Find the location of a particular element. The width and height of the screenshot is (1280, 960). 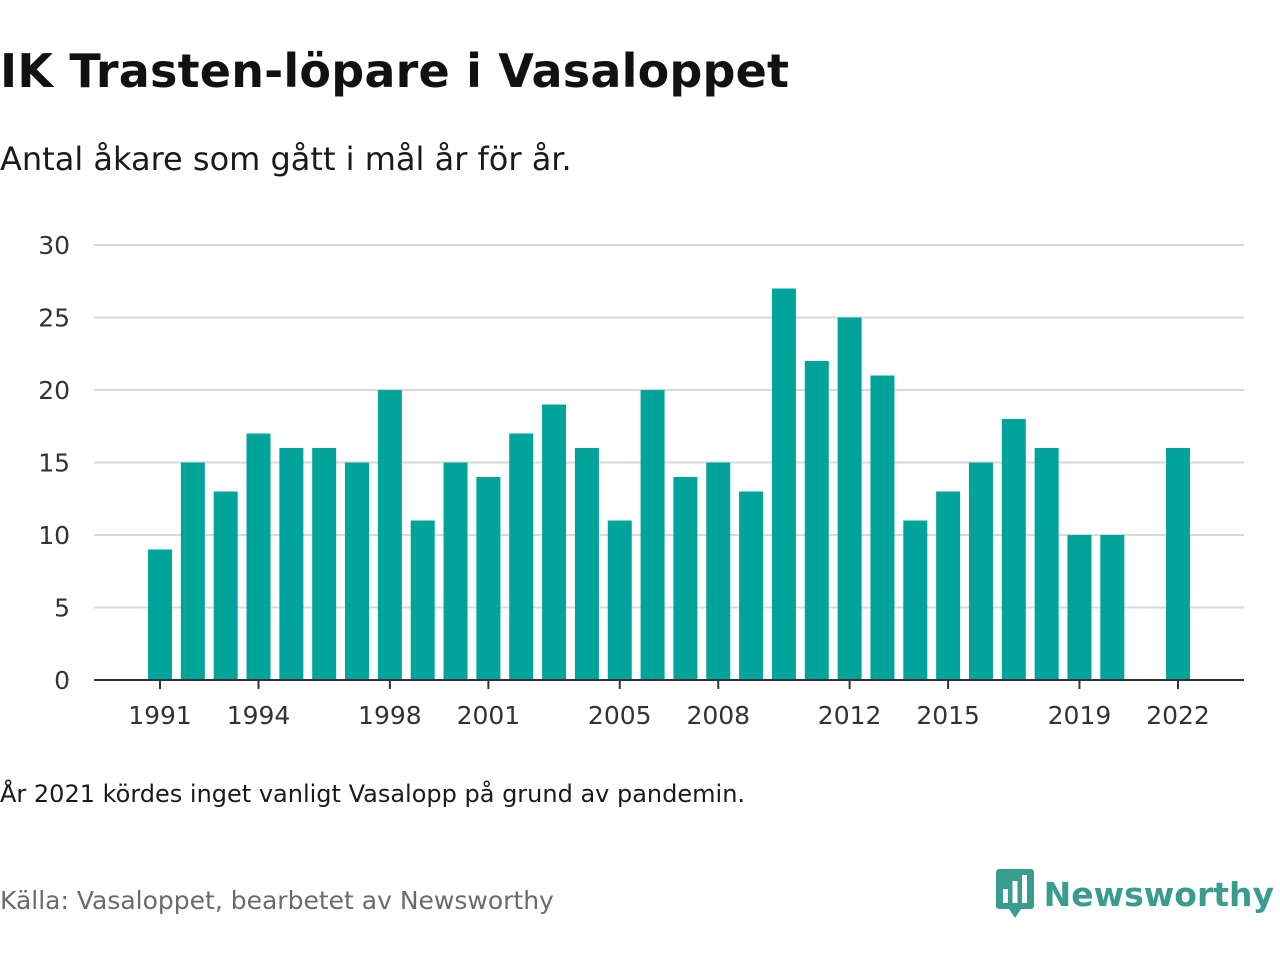

bar-2004 is located at coordinates (586, 564).